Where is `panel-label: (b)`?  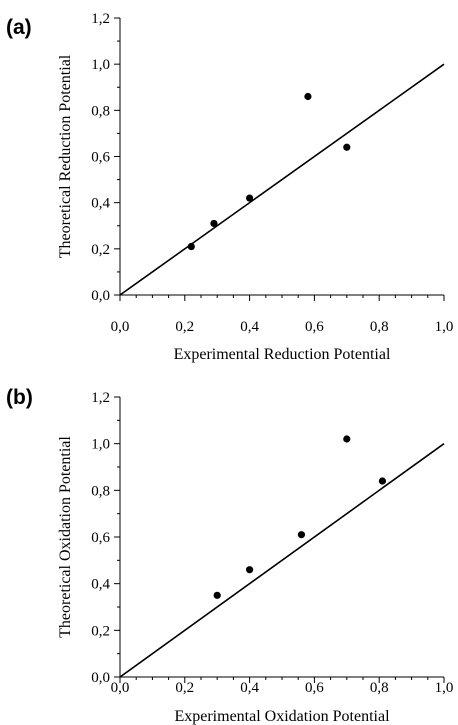 panel-label: (b) is located at coordinates (19, 397).